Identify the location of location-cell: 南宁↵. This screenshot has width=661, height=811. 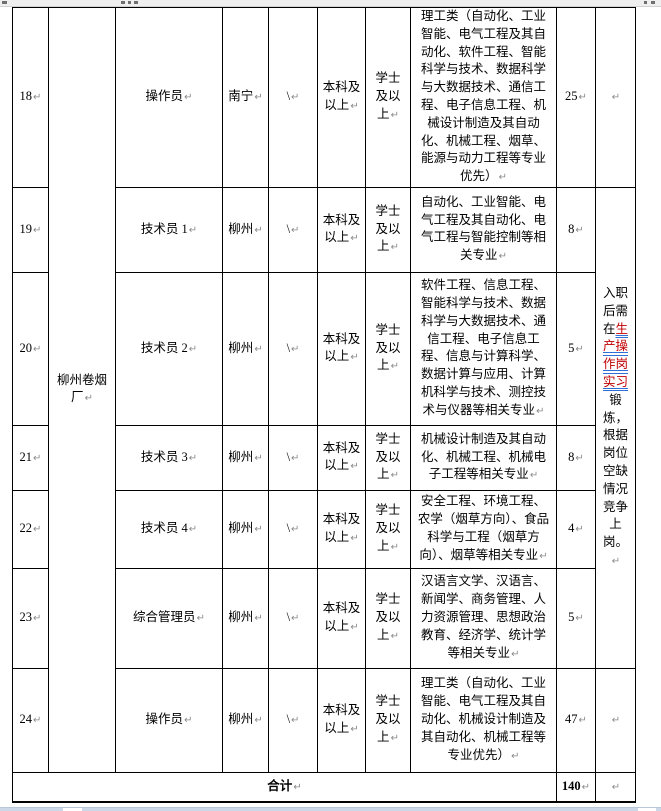
(245, 97).